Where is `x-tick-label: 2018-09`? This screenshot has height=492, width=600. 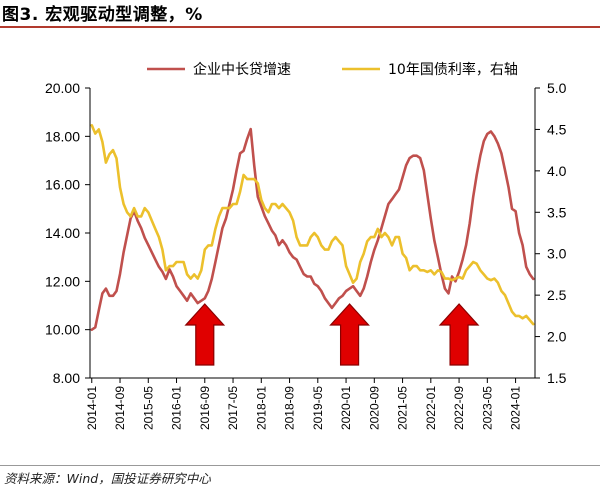
x-tick-label: 2018-09 is located at coordinates (290, 408).